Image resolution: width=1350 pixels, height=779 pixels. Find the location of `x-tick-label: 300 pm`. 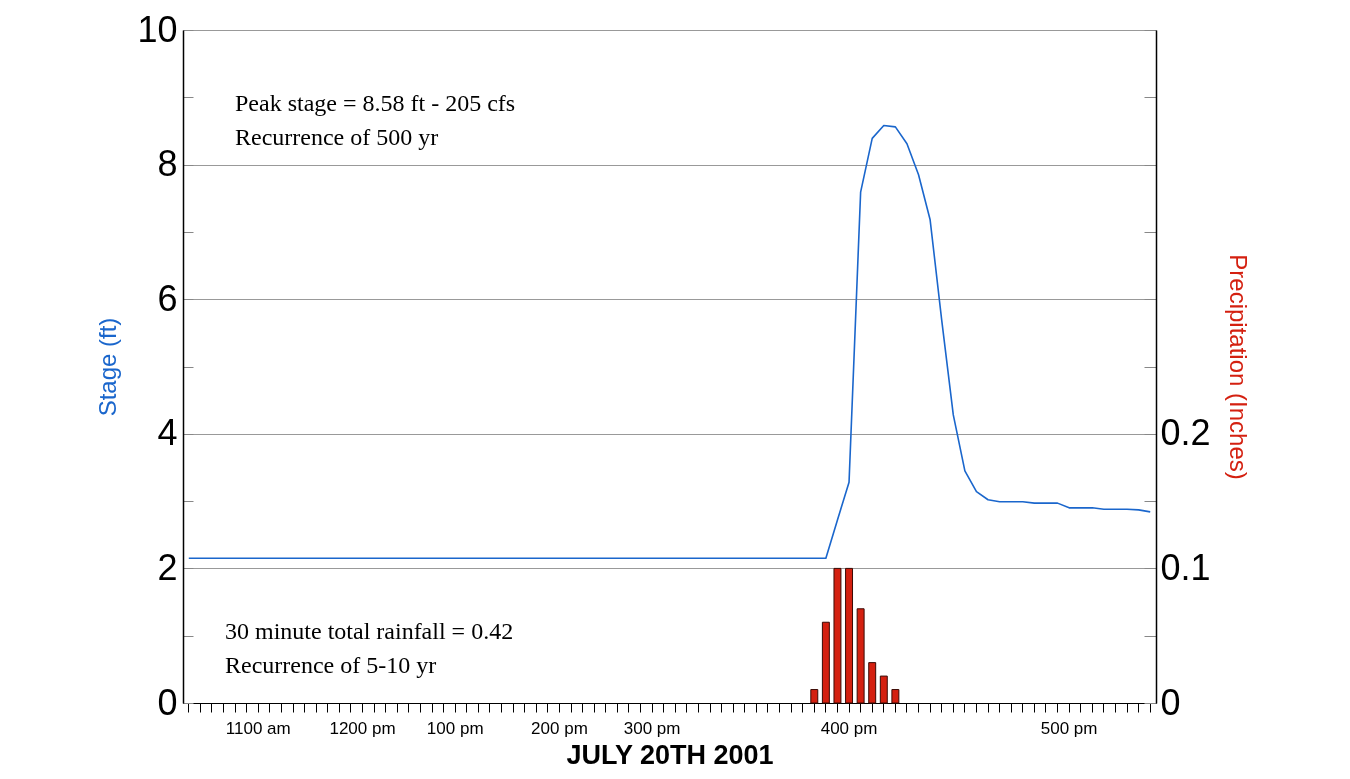

x-tick-label: 300 pm is located at coordinates (652, 728).